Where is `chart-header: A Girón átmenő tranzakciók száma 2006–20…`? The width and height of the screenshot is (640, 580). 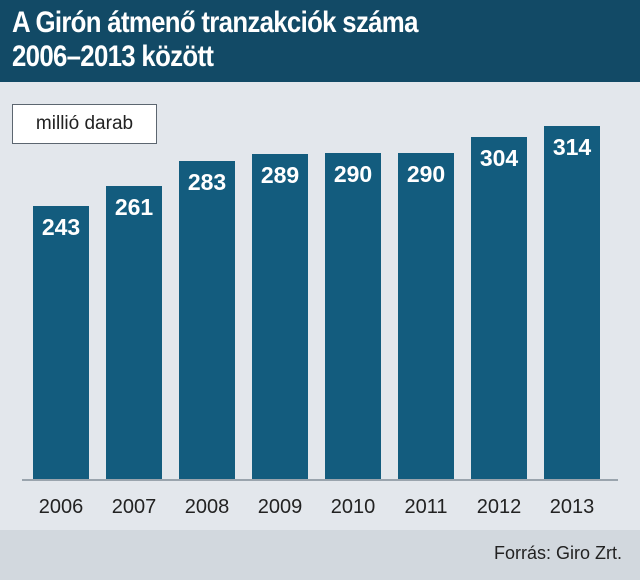 chart-header: A Girón átmenő tranzakciók száma 2006–20… is located at coordinates (320, 41).